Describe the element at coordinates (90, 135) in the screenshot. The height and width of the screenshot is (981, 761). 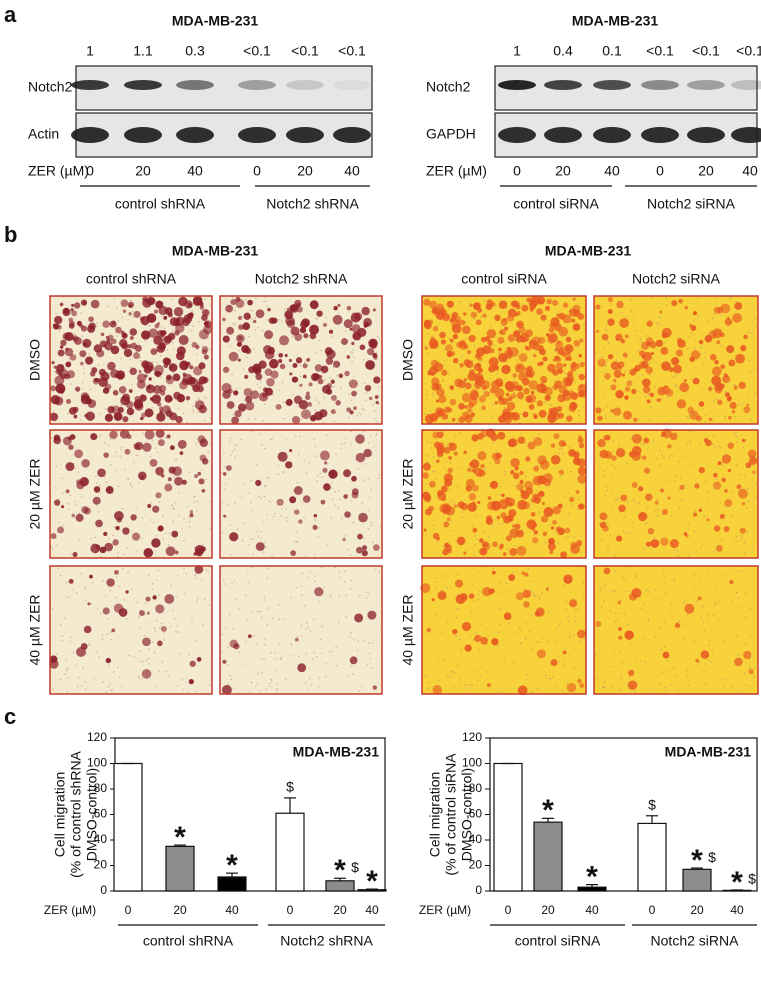
I see `band` at that location.